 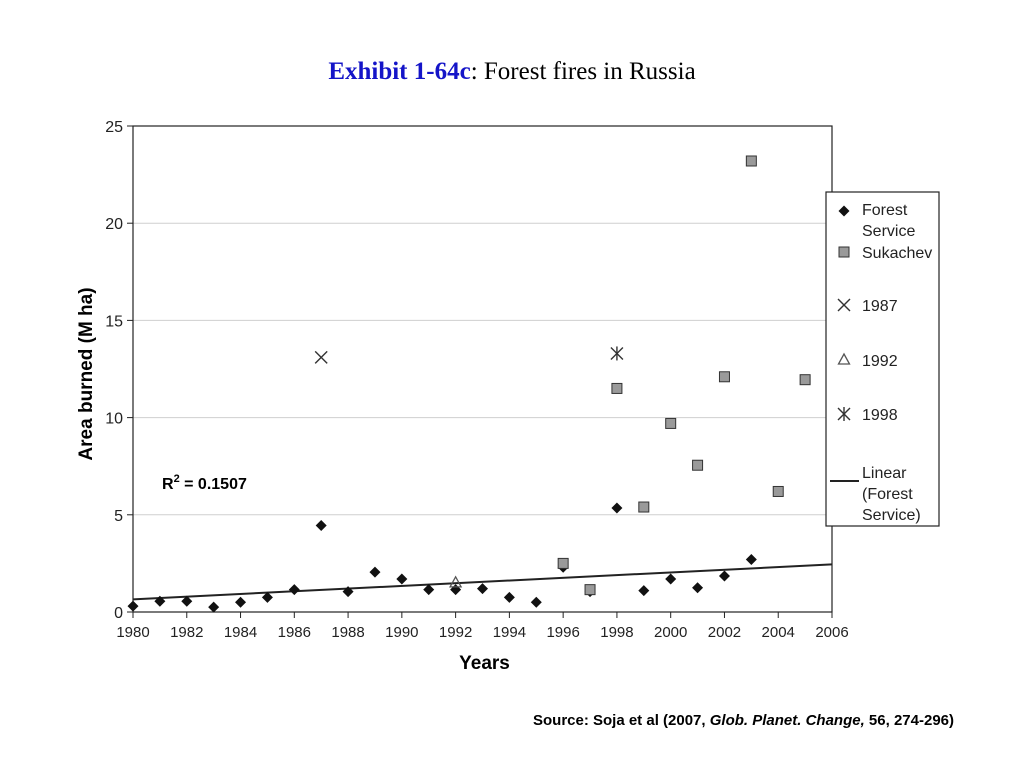 What do you see at coordinates (670, 632) in the screenshot?
I see `x-tick-label: 2000` at bounding box center [670, 632].